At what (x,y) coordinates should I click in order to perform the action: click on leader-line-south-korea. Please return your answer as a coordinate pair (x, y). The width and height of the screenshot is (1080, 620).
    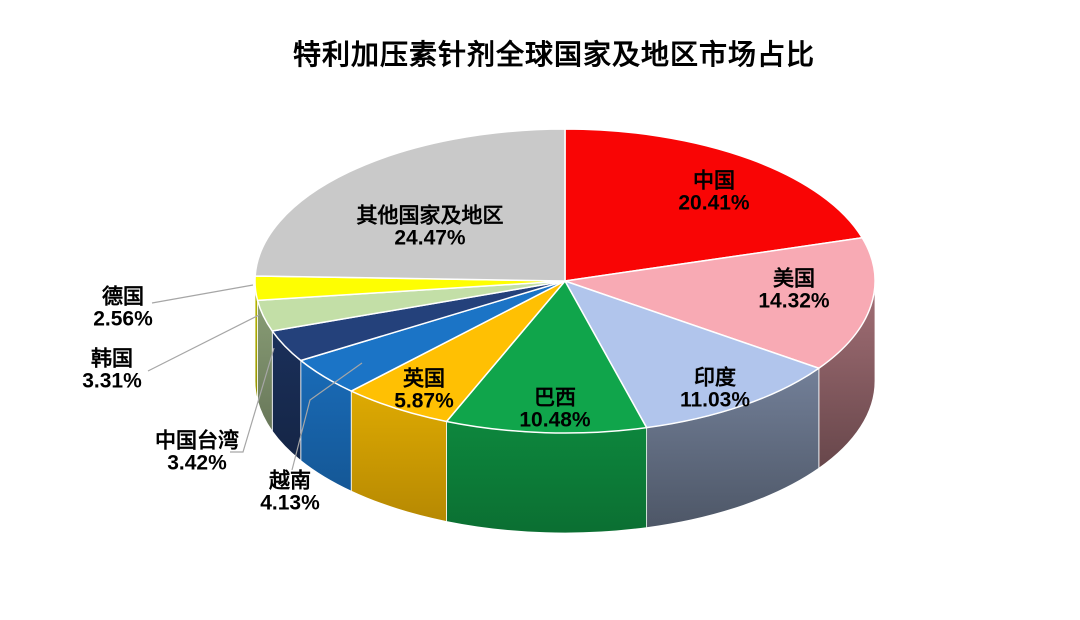
    Looking at the image, I should click on (203, 343).